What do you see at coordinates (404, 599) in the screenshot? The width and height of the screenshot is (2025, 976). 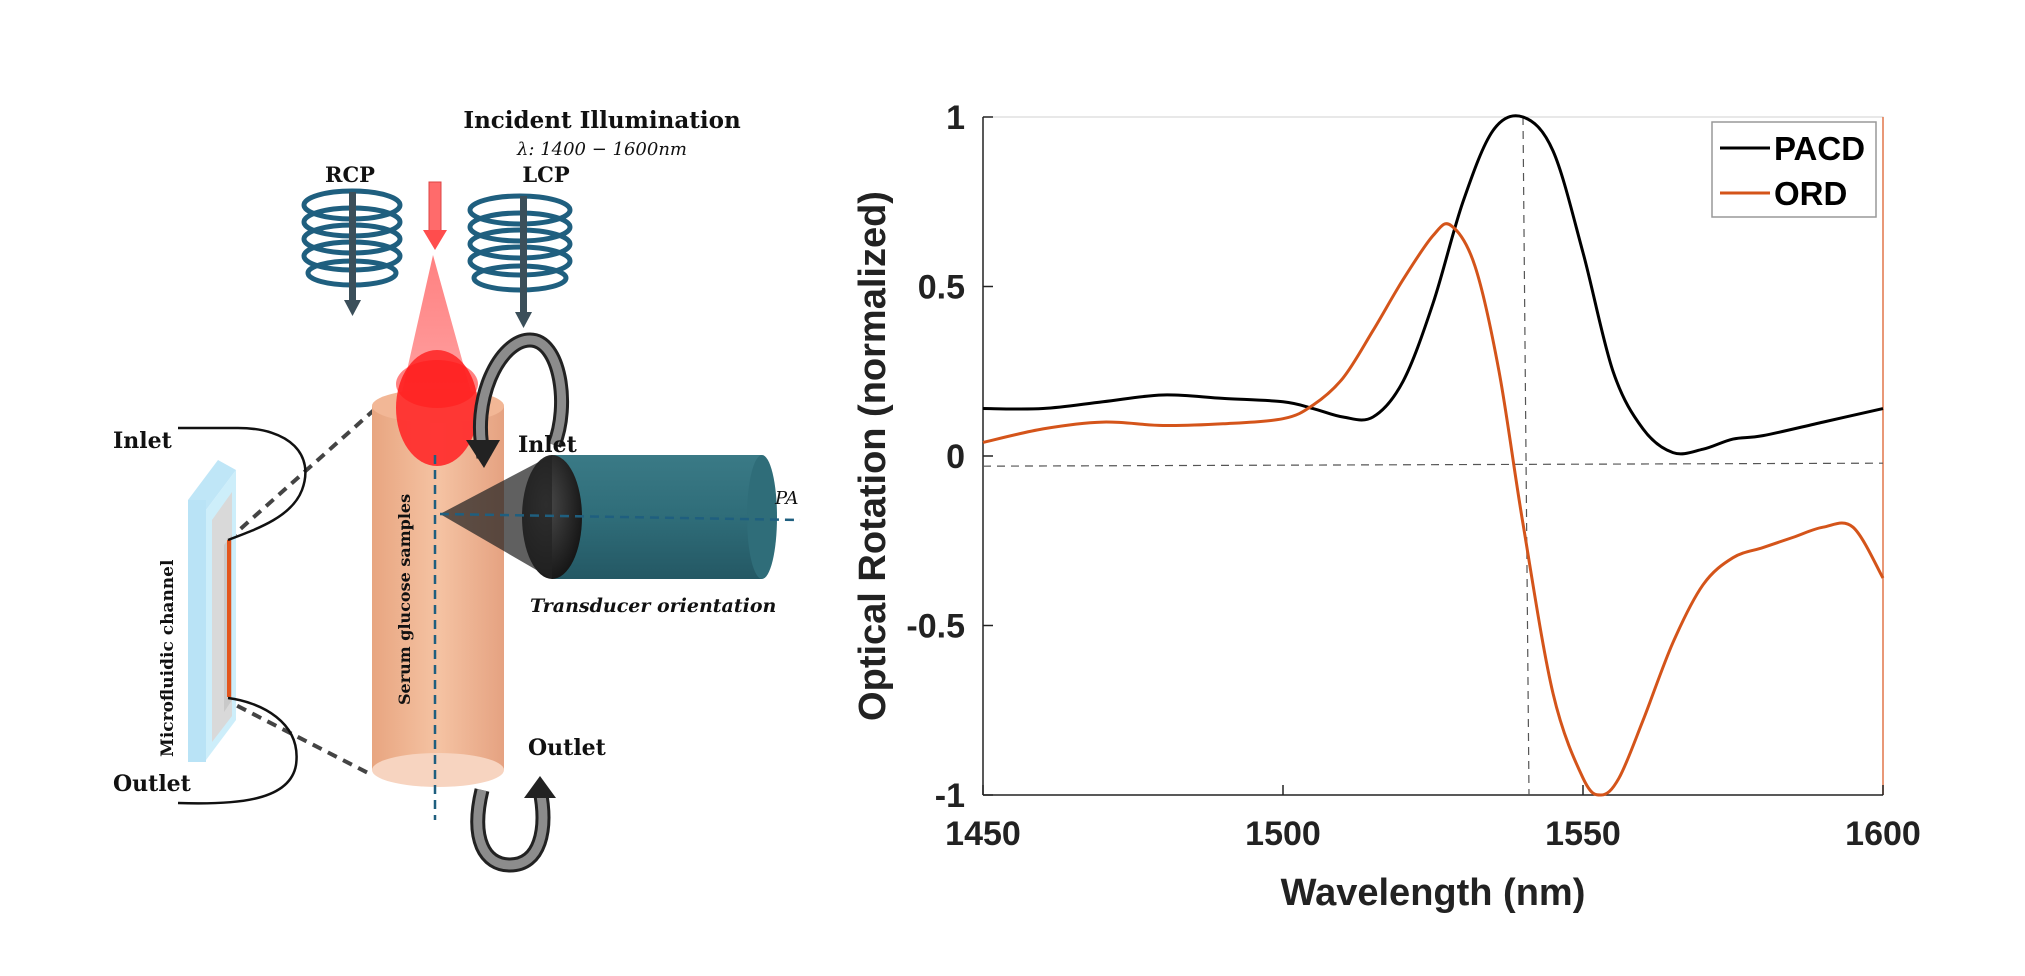 I see `sample-label: Serum glucose samples` at bounding box center [404, 599].